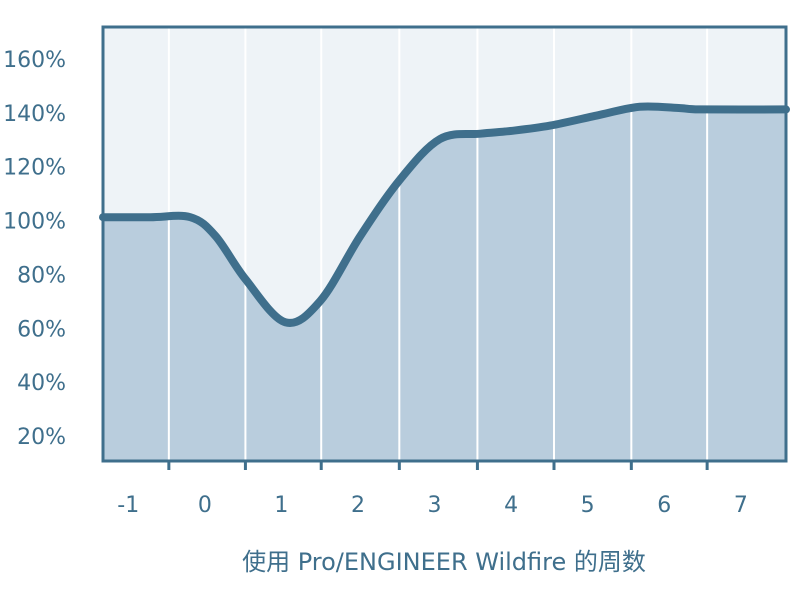  I want to click on x-tick-label: 5, so click(588, 505).